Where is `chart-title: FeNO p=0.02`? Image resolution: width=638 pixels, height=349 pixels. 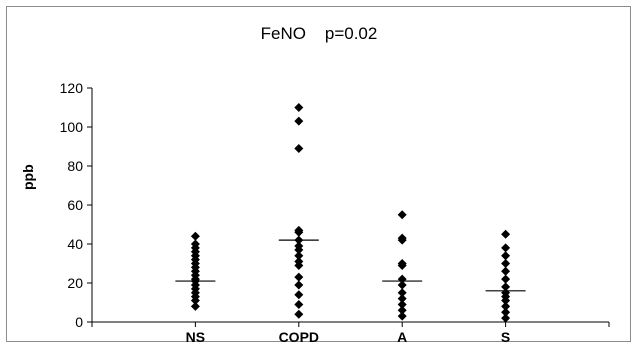 chart-title: FeNO p=0.02 is located at coordinates (319, 33).